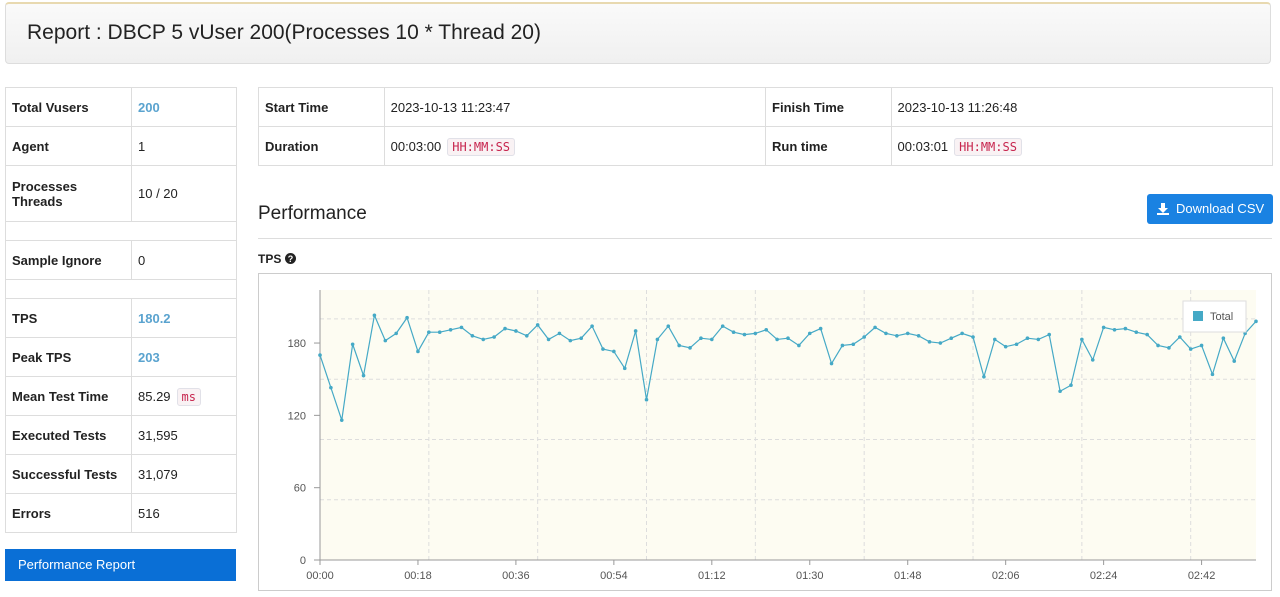  What do you see at coordinates (188, 396) in the screenshot?
I see `unit-badge: ms` at bounding box center [188, 396].